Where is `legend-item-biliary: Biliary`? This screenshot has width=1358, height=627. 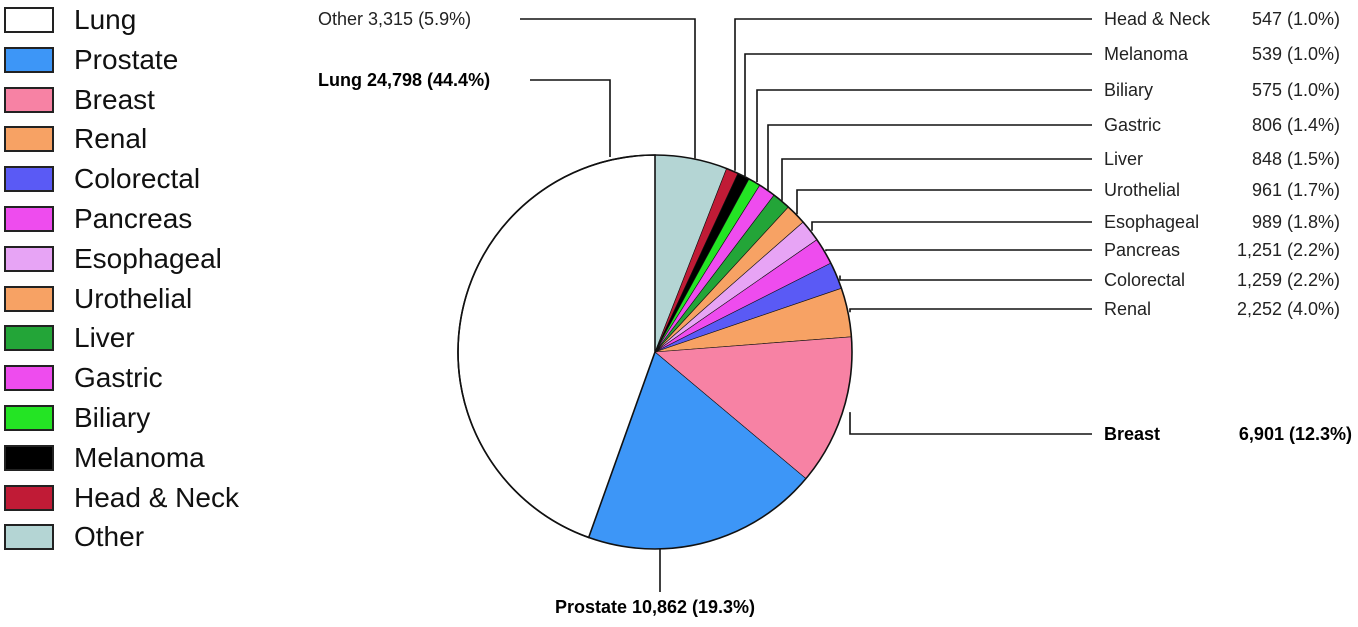
legend-item-biliary: Biliary is located at coordinates (77, 418).